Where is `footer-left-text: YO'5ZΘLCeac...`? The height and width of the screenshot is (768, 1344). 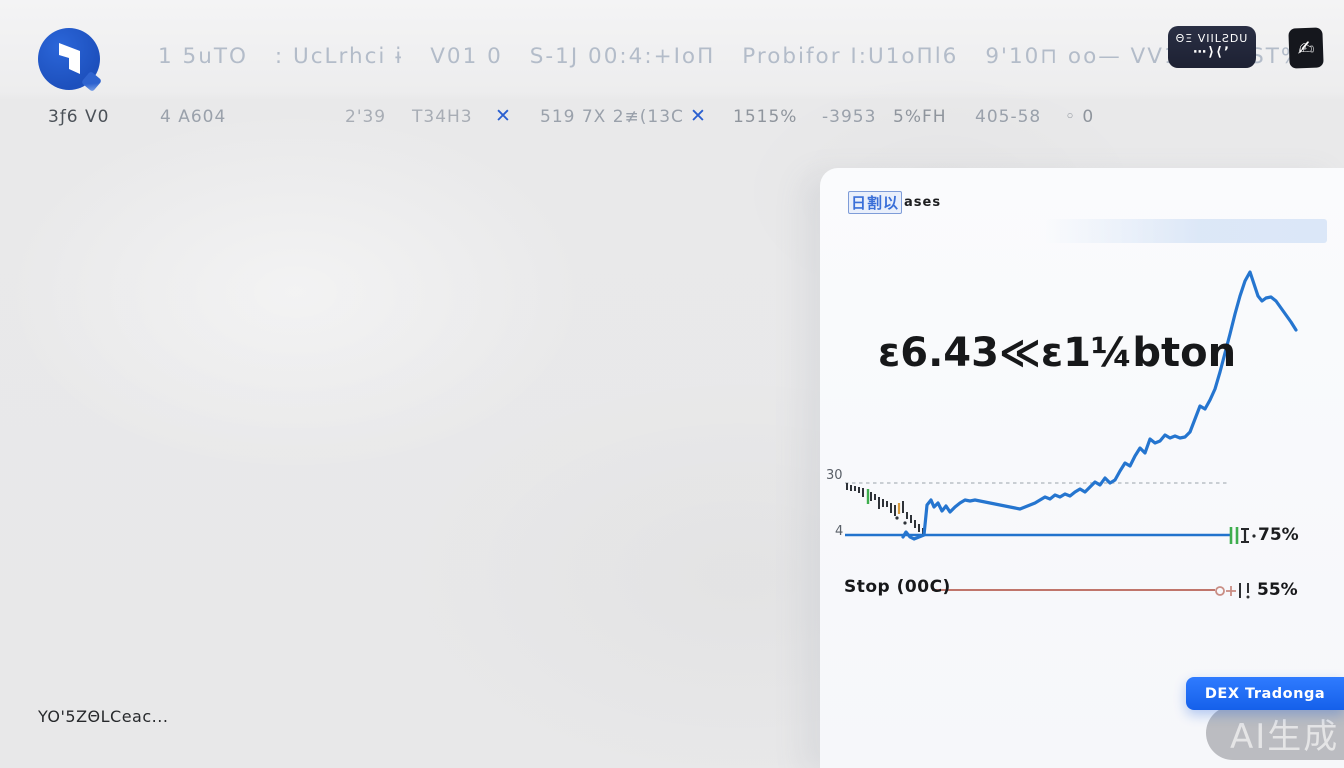
footer-left-text: YO'5ZΘLCeac... is located at coordinates (103, 716).